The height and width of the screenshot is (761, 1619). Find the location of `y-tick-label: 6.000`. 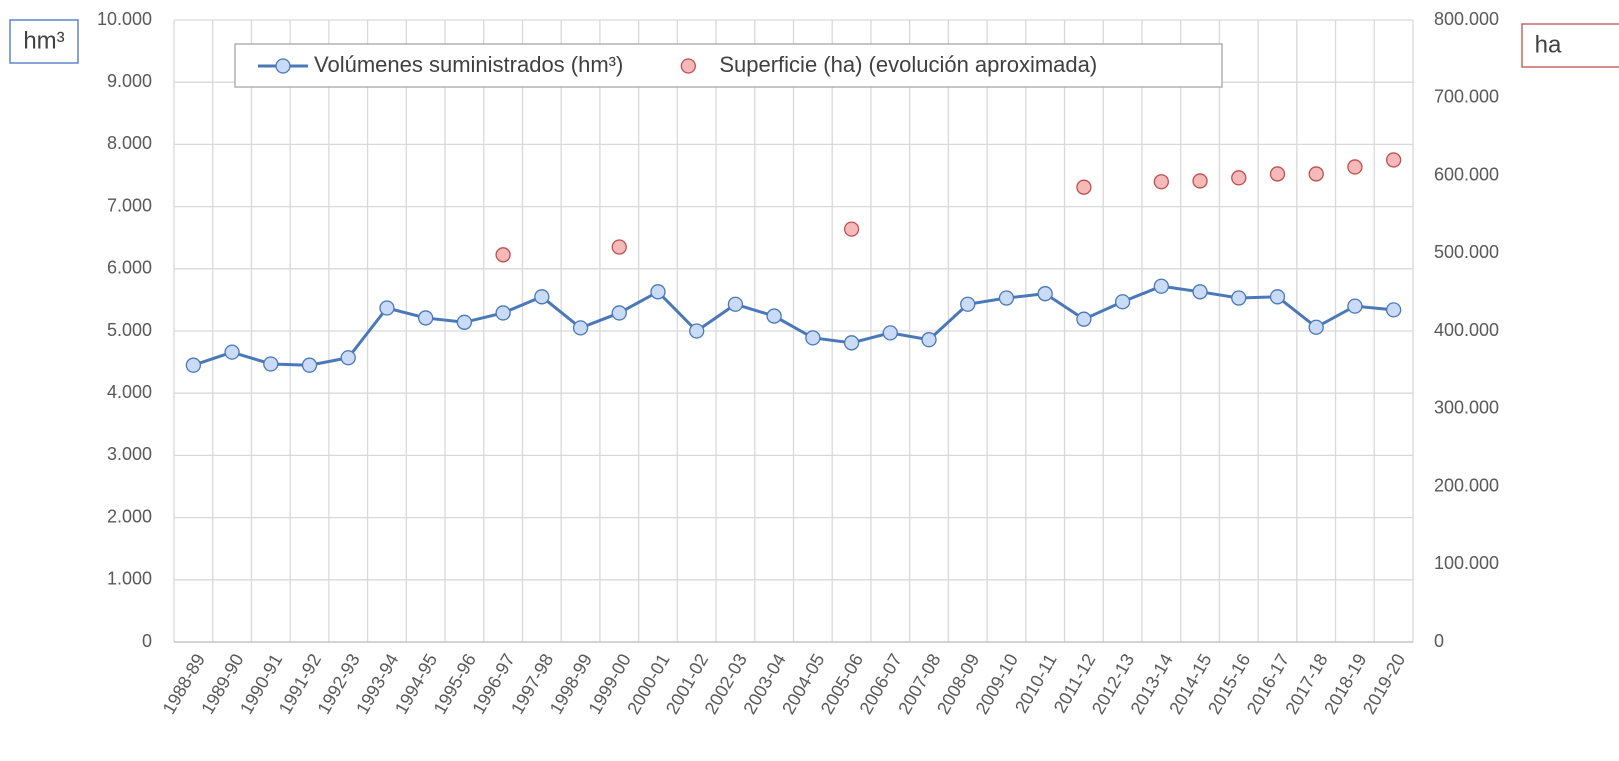

y-tick-label: 6.000 is located at coordinates (129, 268).